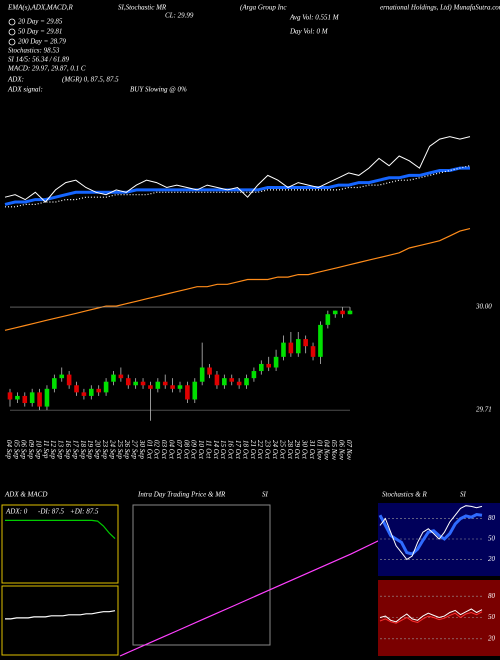 The height and width of the screenshot is (660, 500). What do you see at coordinates (238, 450) in the screenshot?
I see `x-tick-label: 17 Oct` at bounding box center [238, 450].